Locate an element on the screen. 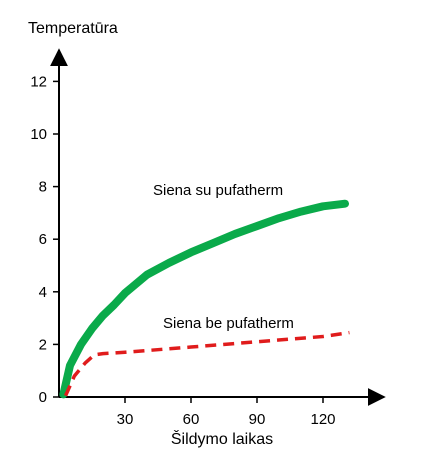  series-line-without-pufatherm is located at coordinates (207, 363).